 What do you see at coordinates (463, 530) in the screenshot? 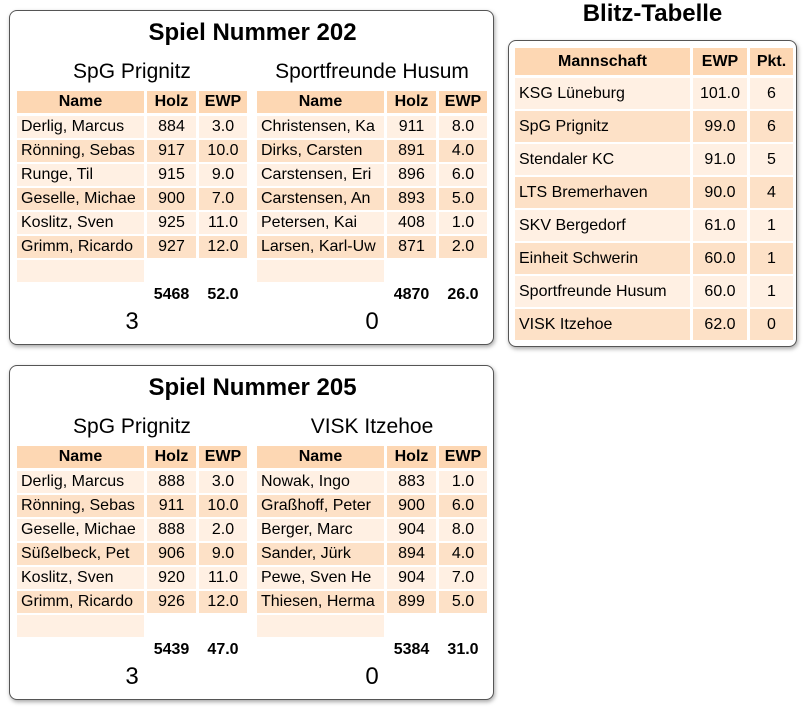
I see `score-cell: 8.0` at bounding box center [463, 530].